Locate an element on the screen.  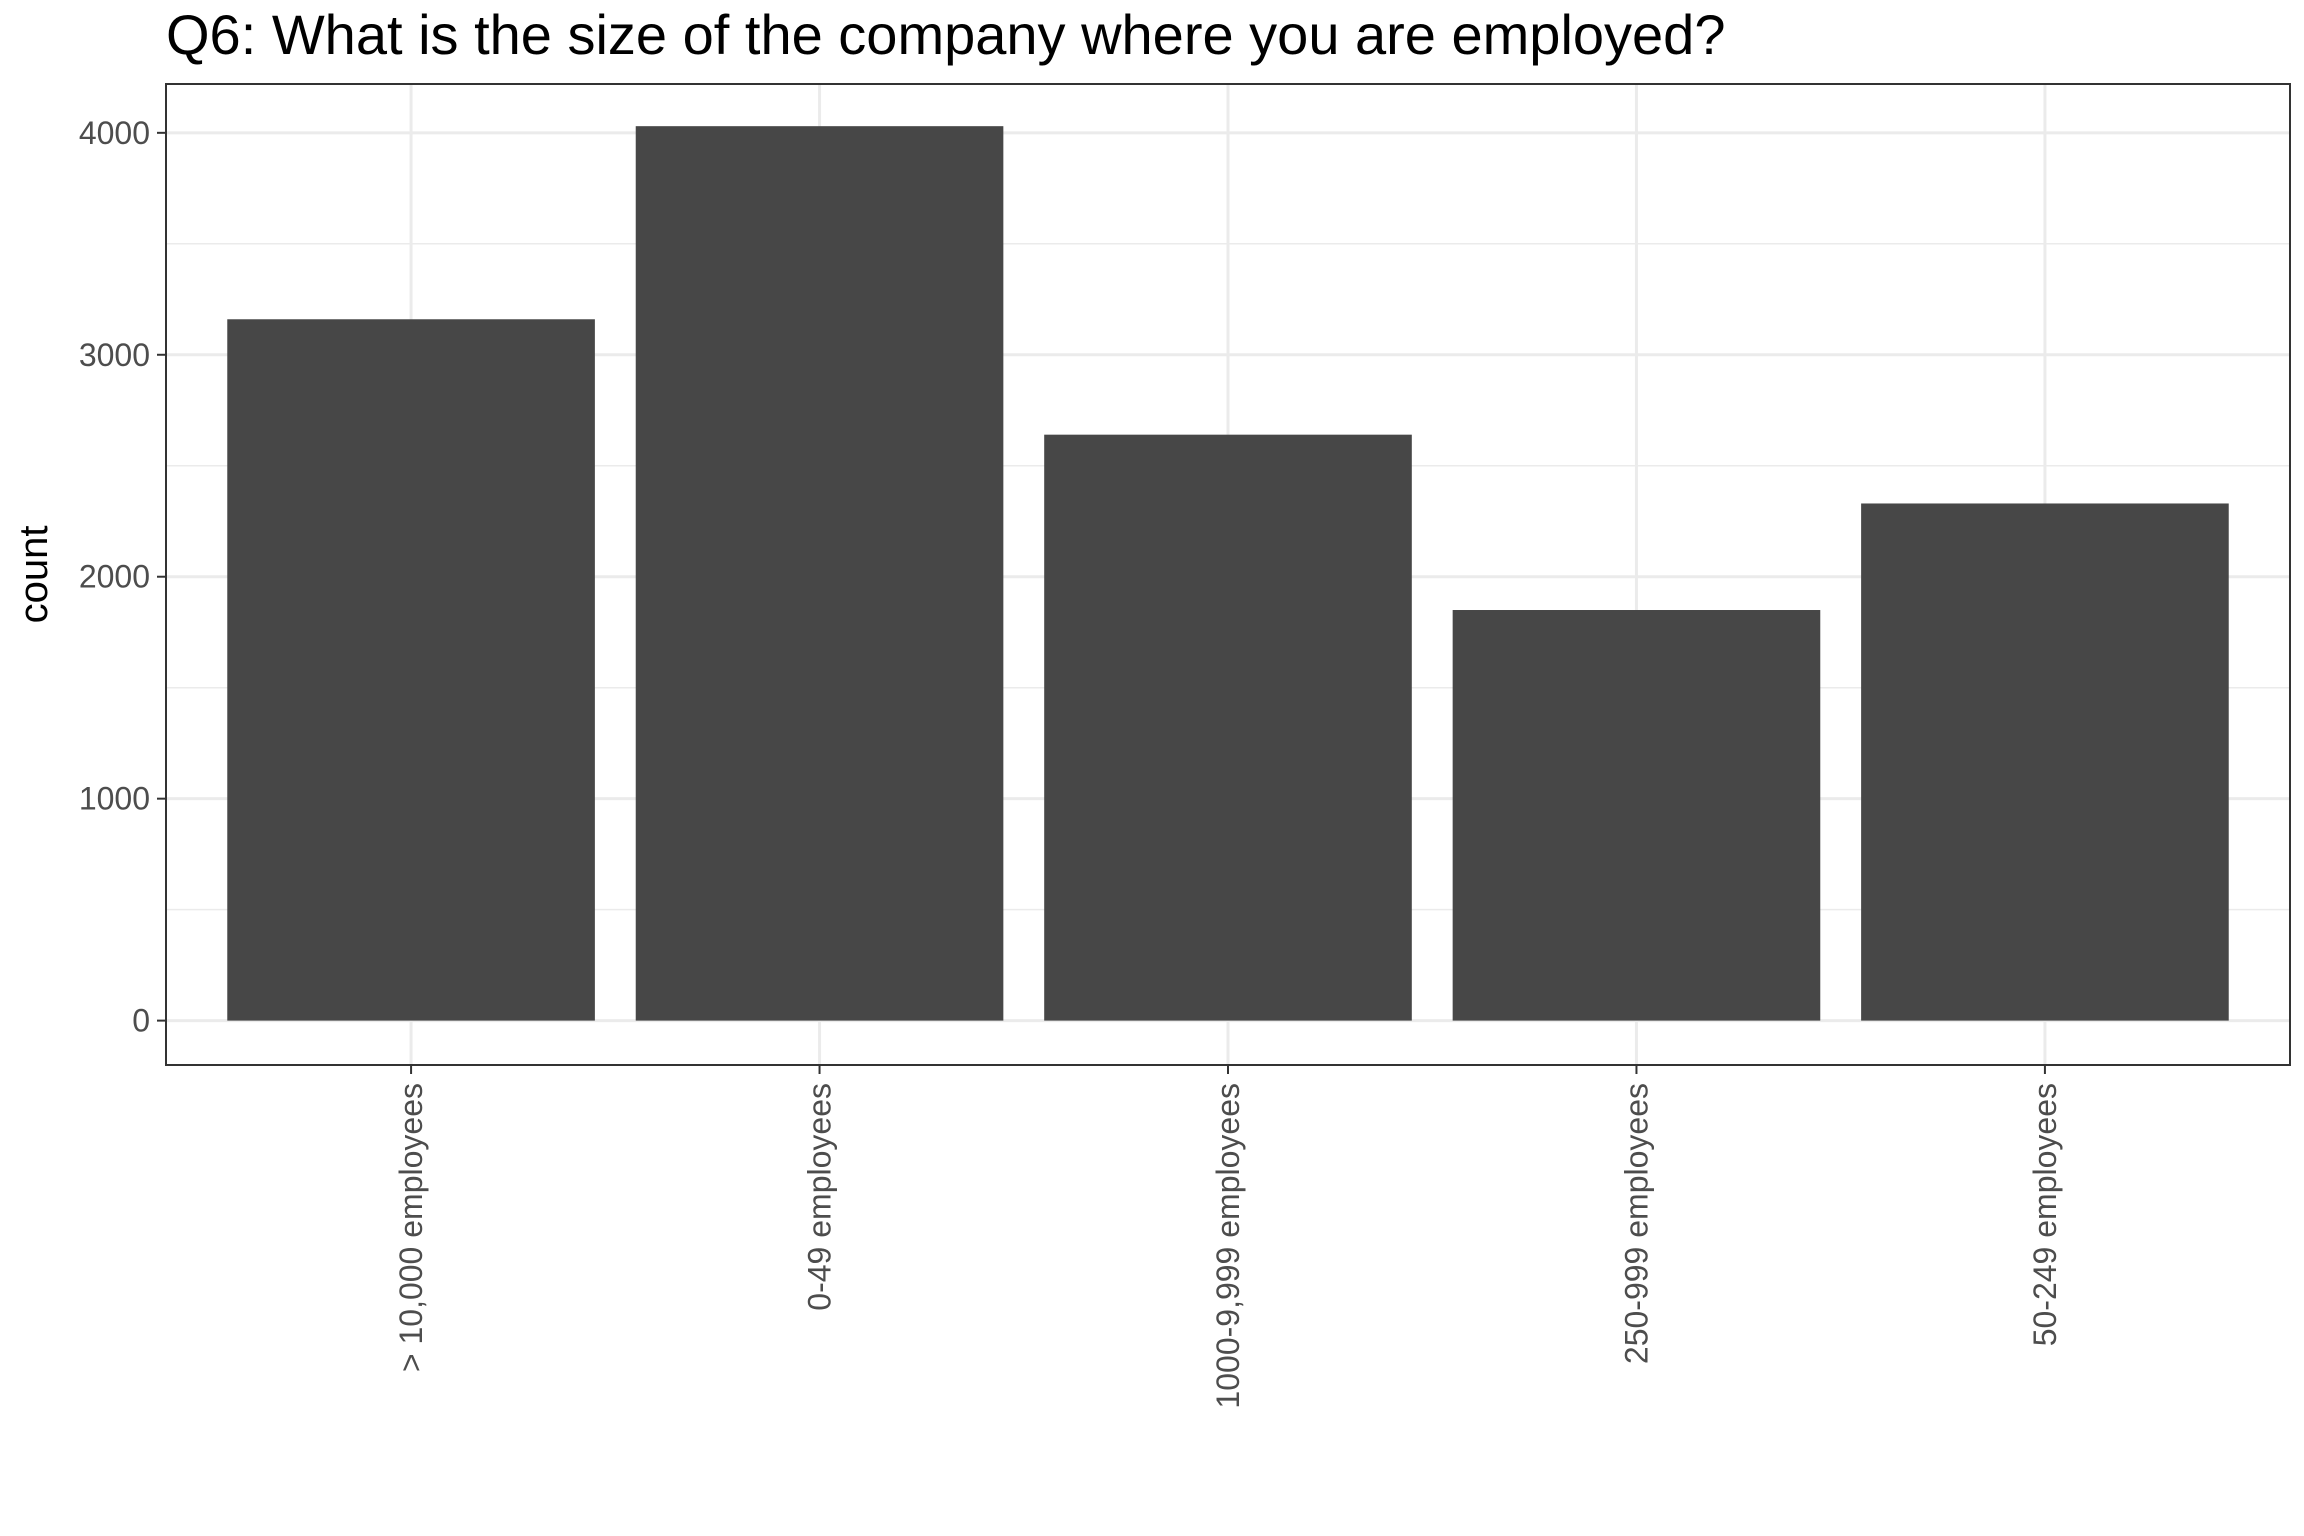
x-tick-label: 250-999 employees is located at coordinates (1636, 1223).